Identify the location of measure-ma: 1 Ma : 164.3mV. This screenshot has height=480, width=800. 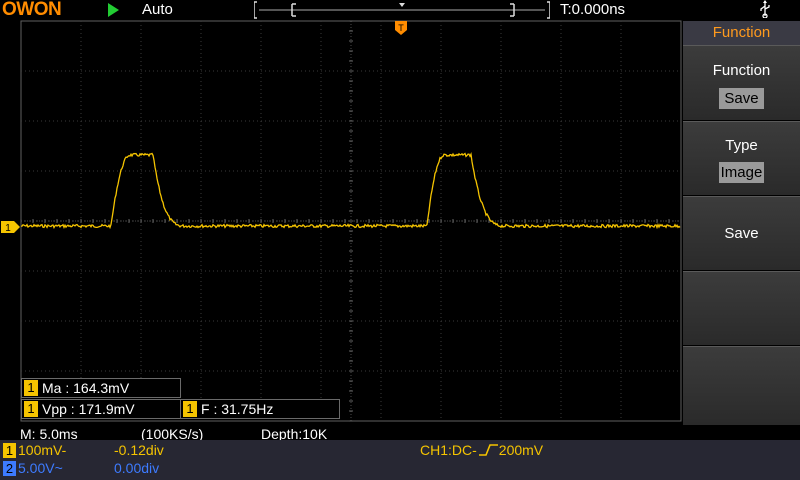
(101, 388).